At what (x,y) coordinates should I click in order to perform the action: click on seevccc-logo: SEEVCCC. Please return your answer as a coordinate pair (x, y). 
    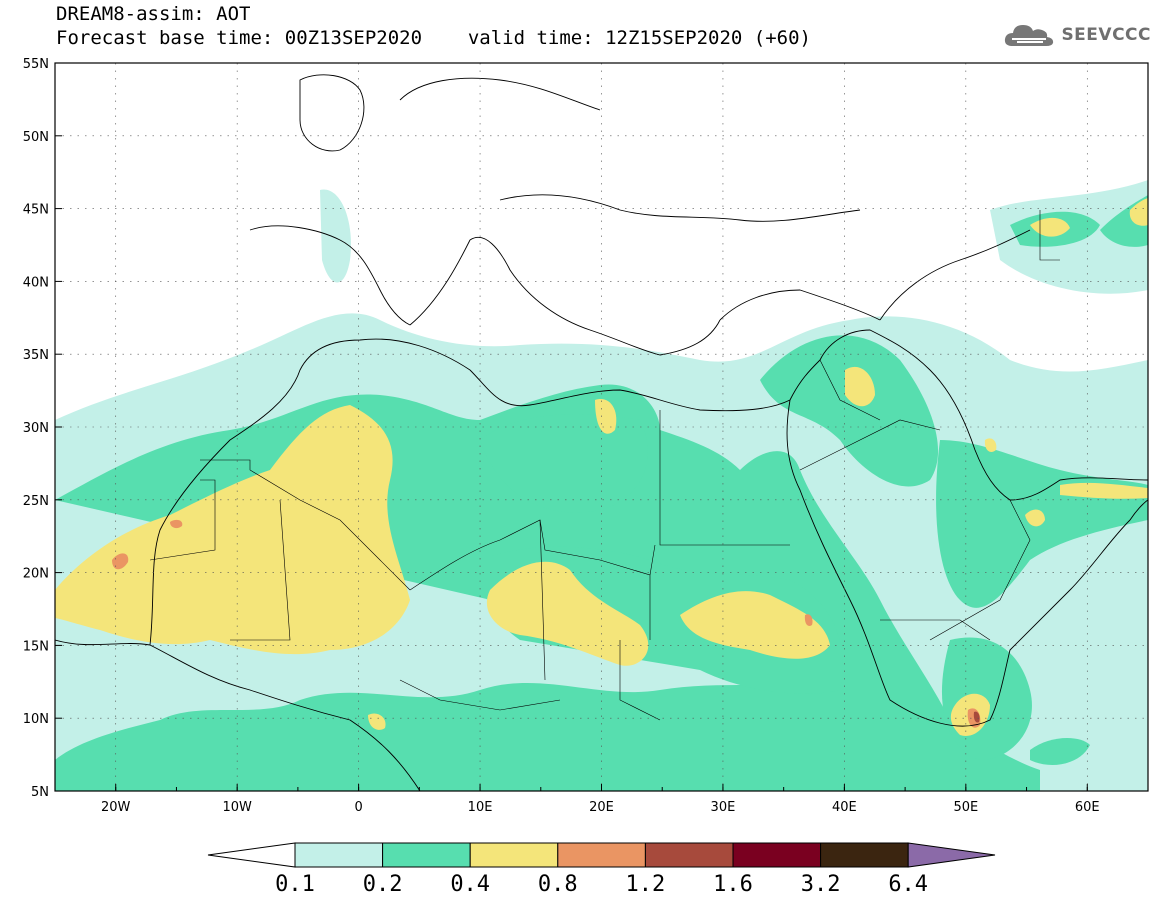
    Looking at the image, I should click on (1077, 35).